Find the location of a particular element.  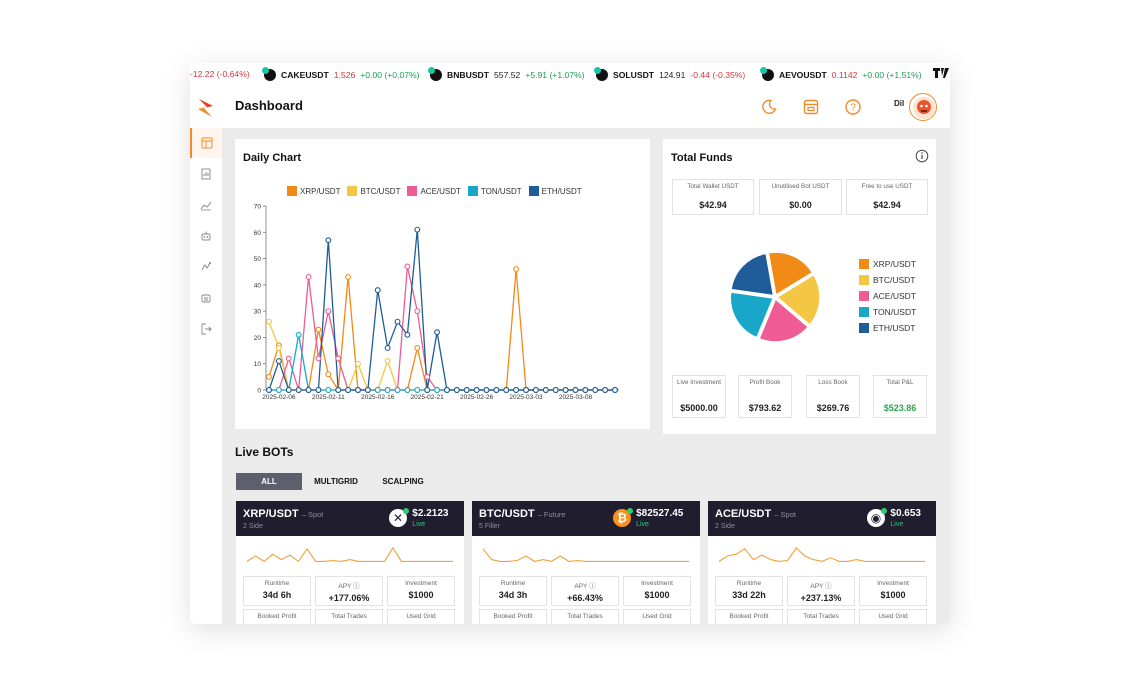

ticker-item: BNBUSDT 557.52 +5.91 (+1.07%) is located at coordinates (506, 74).